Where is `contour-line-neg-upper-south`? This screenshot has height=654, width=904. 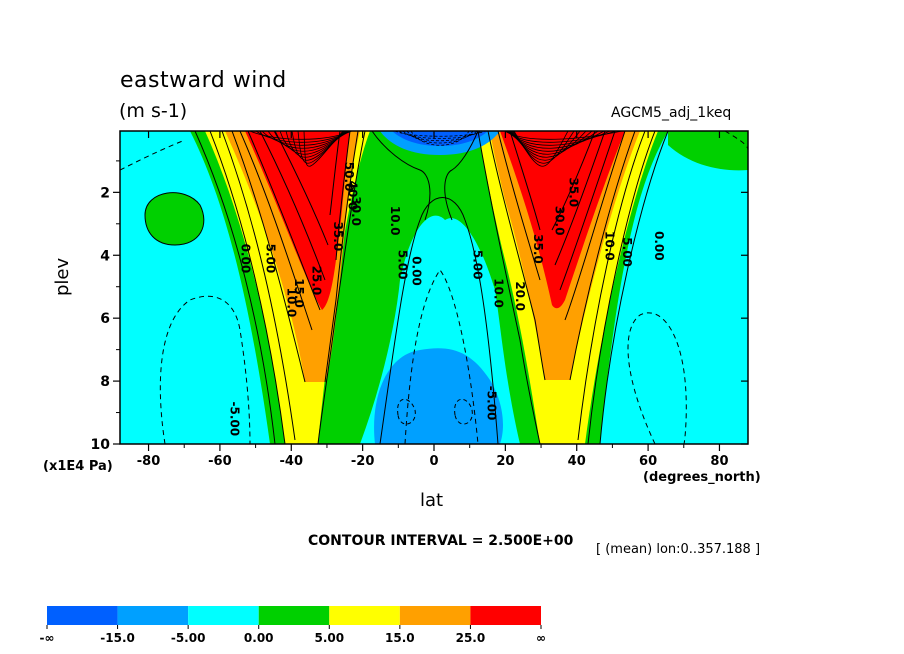
contour-line-neg-upper-south is located at coordinates (153, 155).